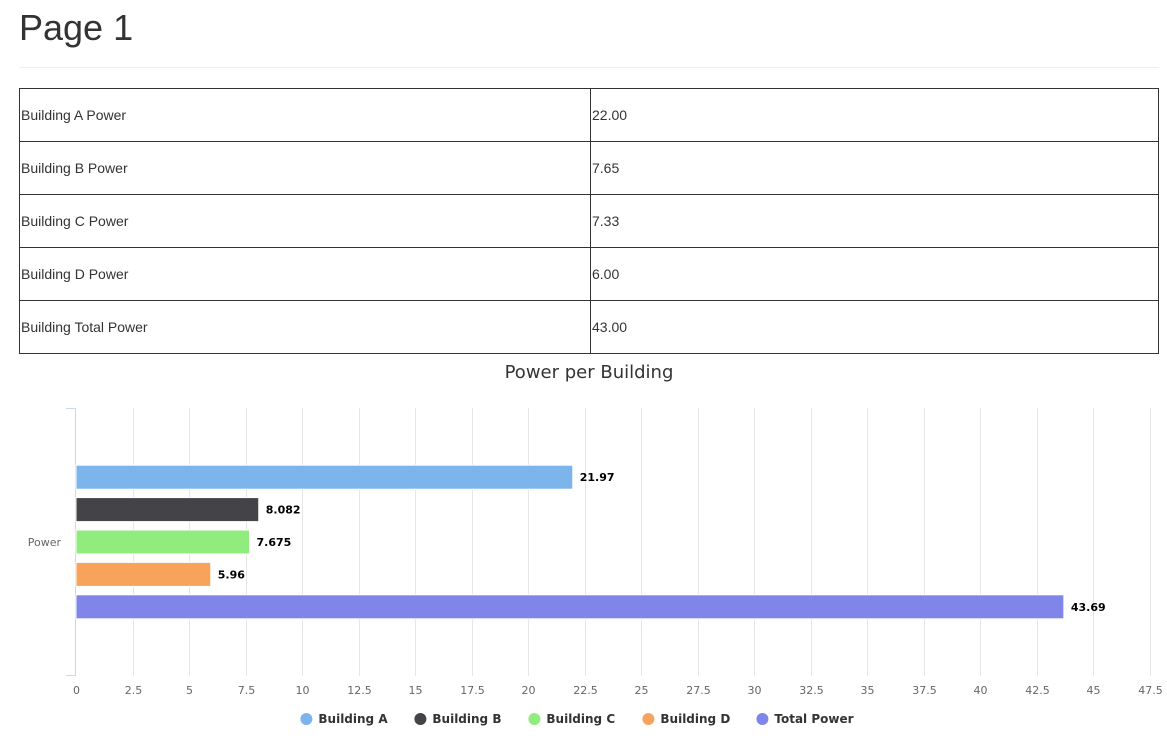  What do you see at coordinates (874, 327) in the screenshot?
I see `row-value: 43.00` at bounding box center [874, 327].